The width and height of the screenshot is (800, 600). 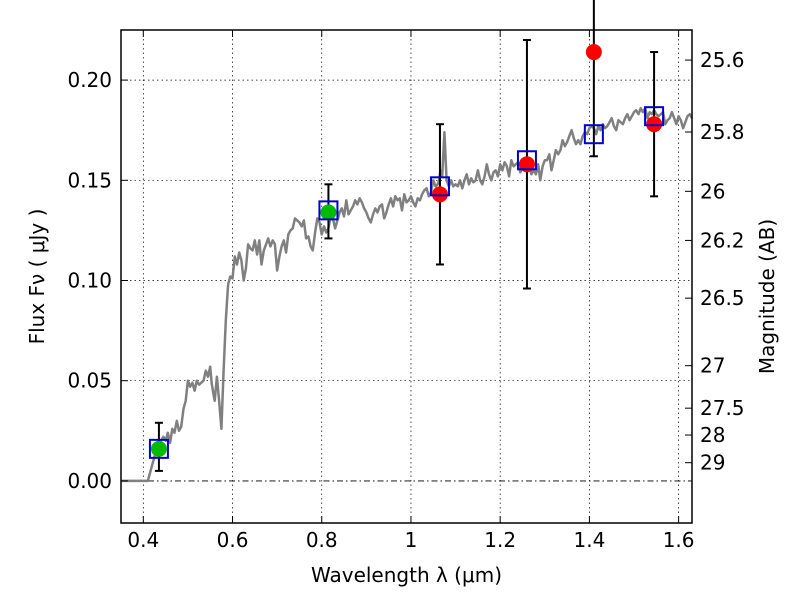 What do you see at coordinates (589, 540) in the screenshot?
I see `x-tick-label: 1.4` at bounding box center [589, 540].